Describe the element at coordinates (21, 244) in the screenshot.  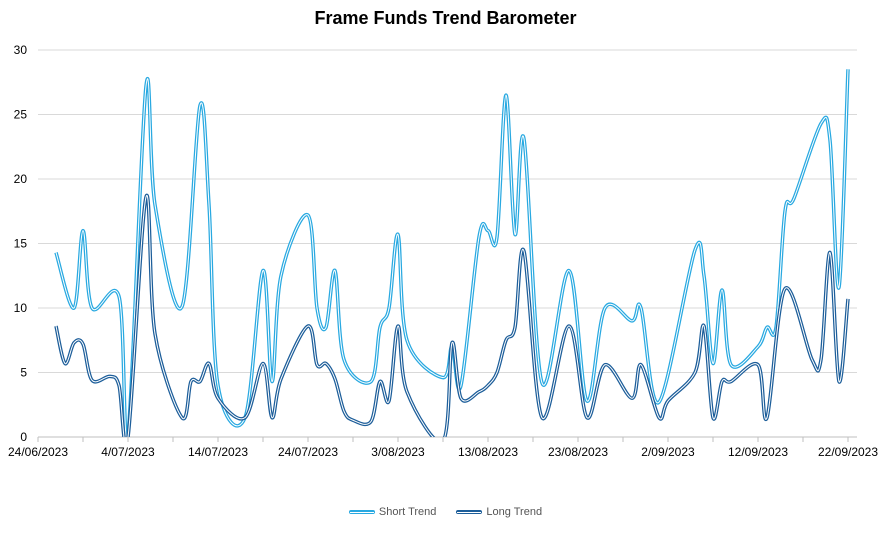
I see `y-tick-label: 15` at that location.